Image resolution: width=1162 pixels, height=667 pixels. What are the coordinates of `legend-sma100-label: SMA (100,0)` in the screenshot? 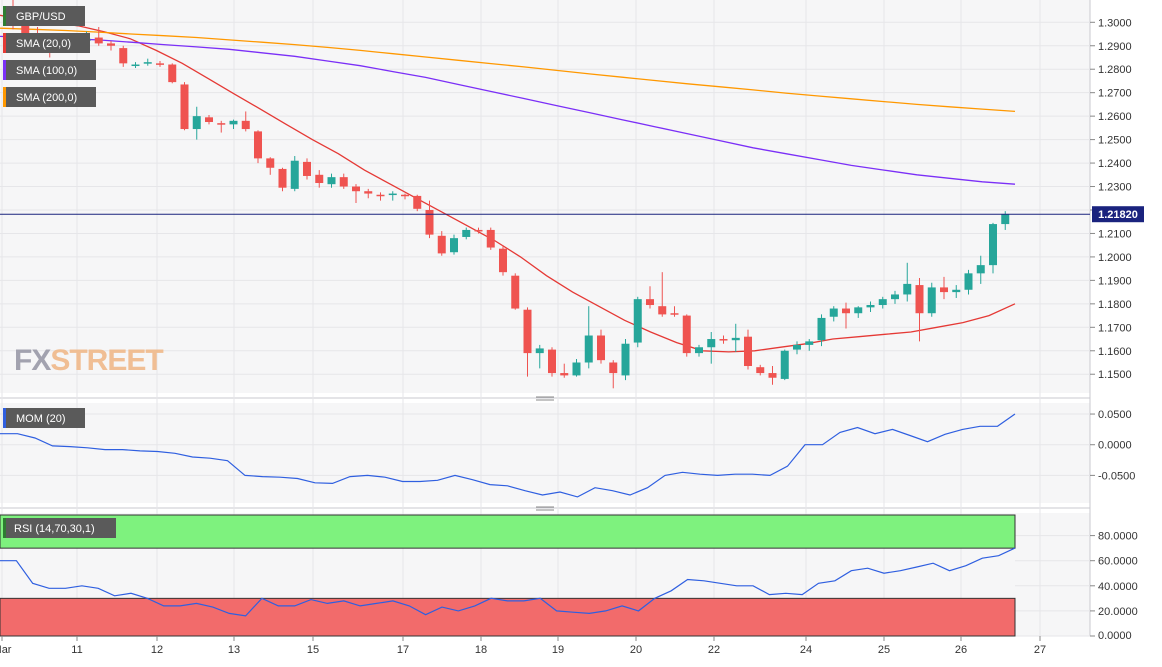 It's located at (46, 71).